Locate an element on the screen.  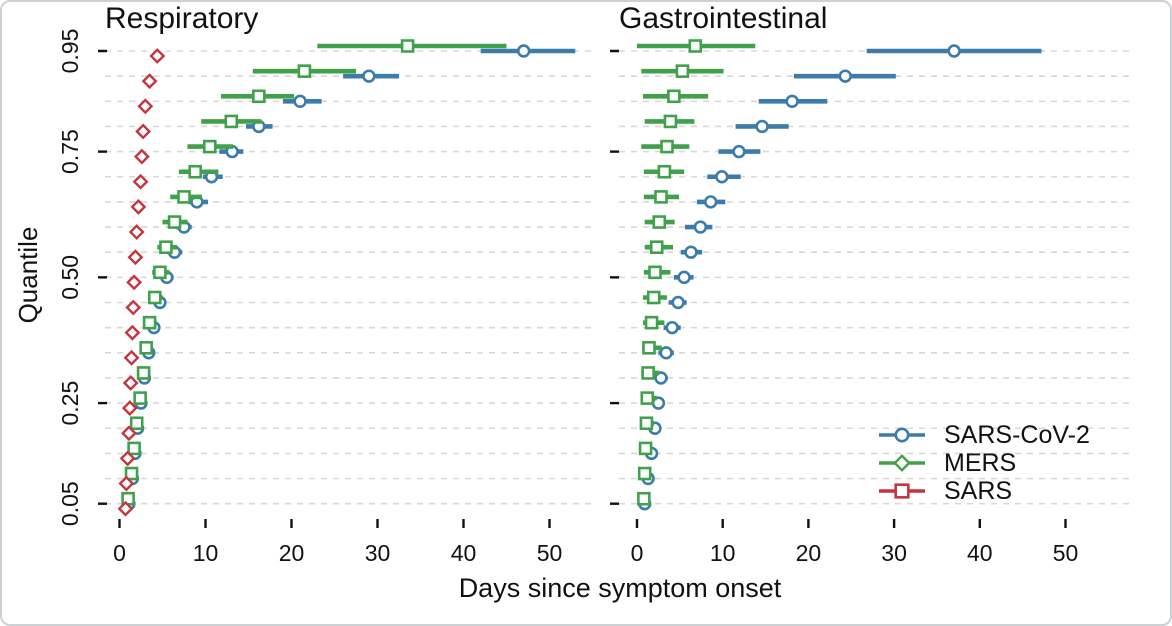
series-MERS is located at coordinates (696, 272).